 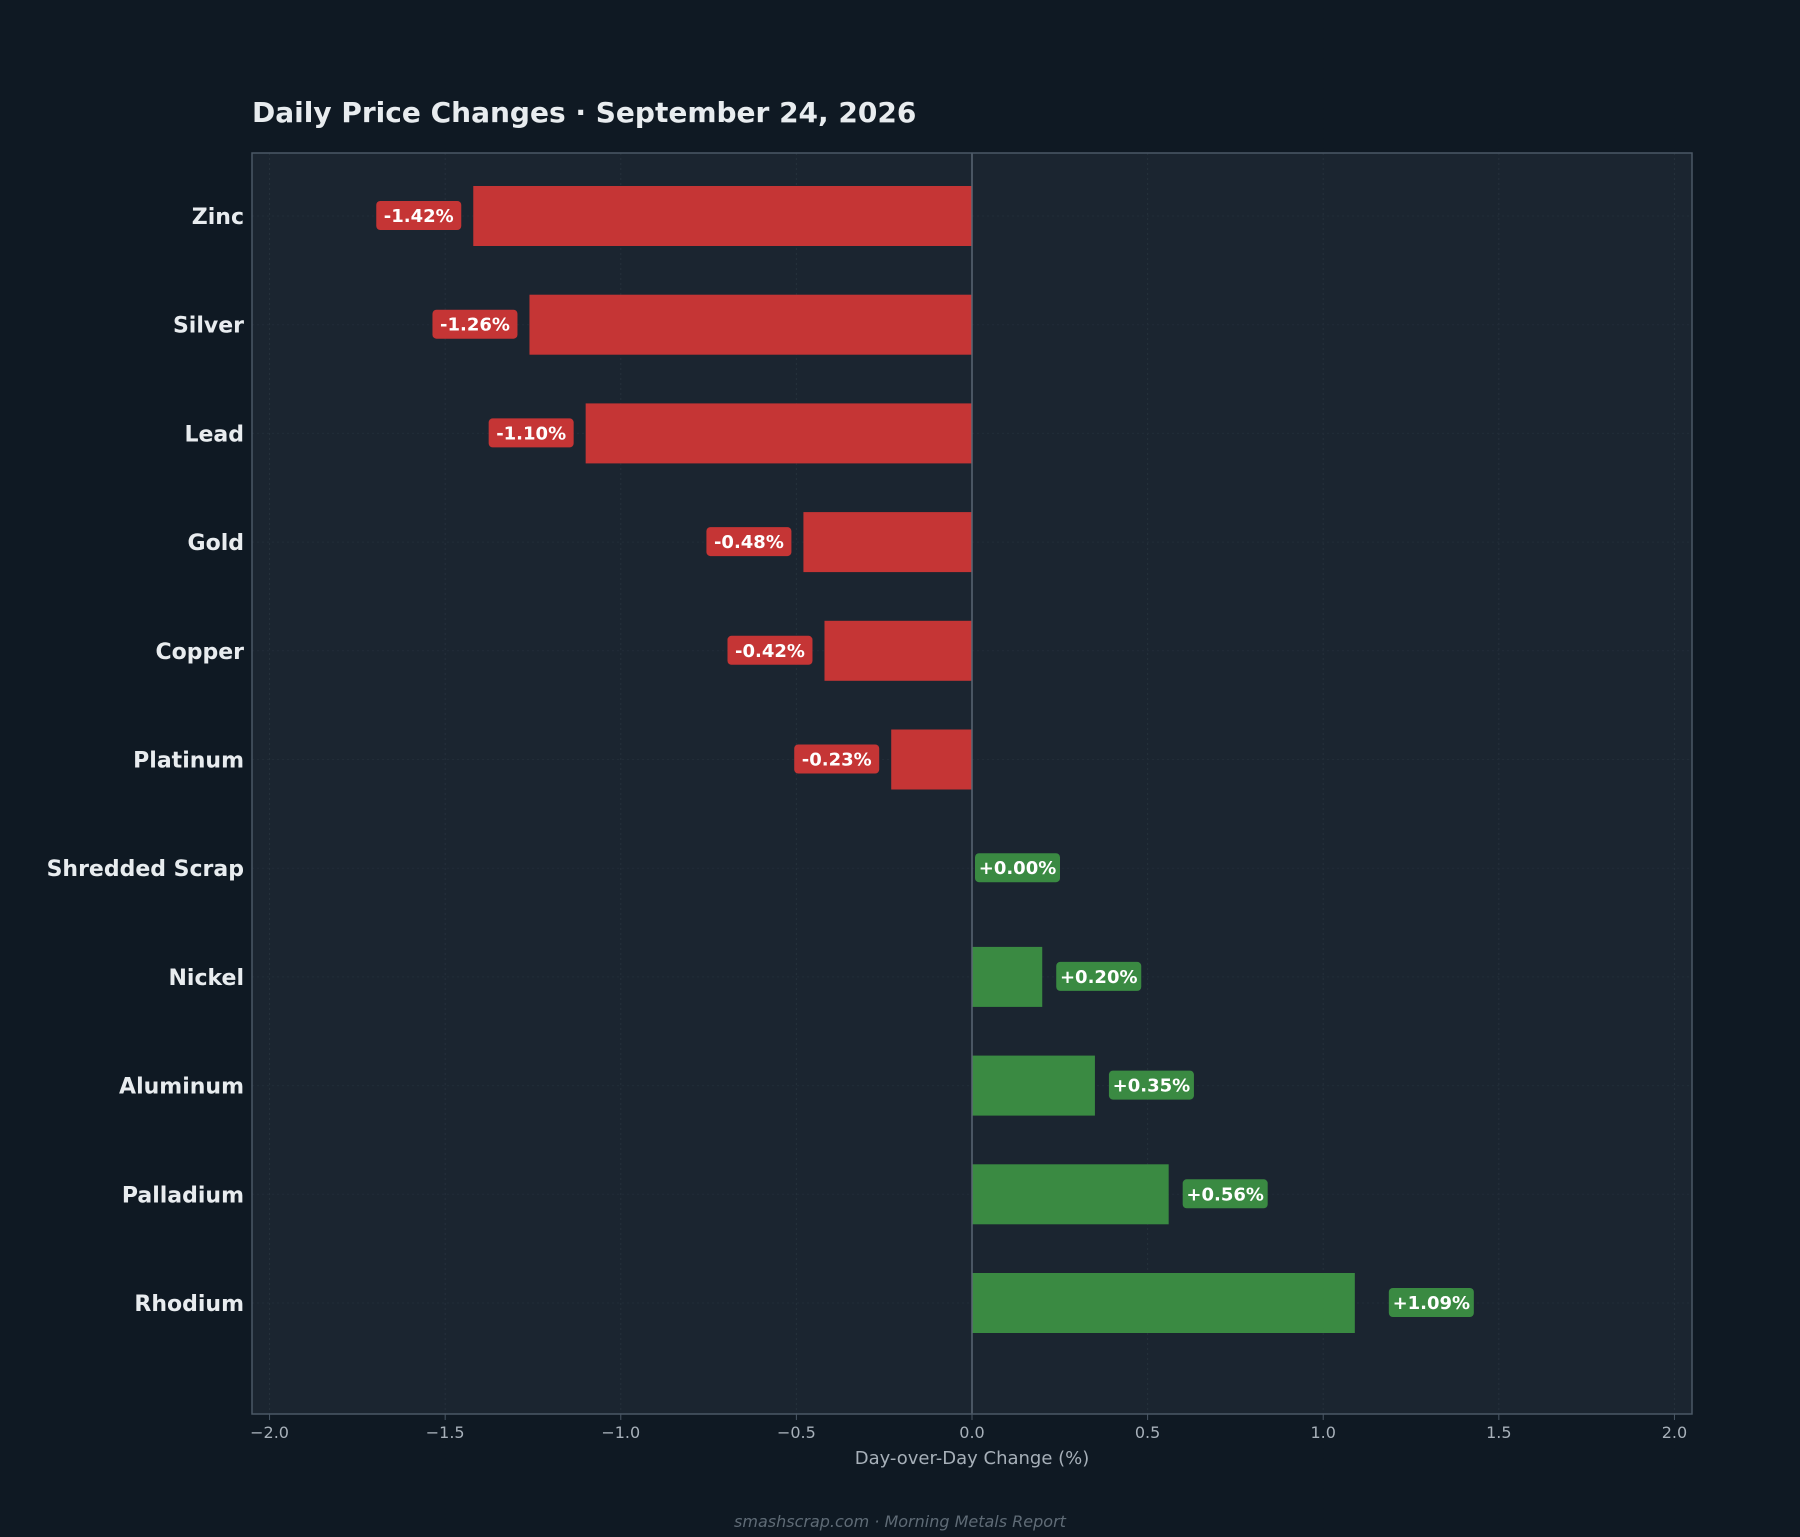 What do you see at coordinates (445, 1432) in the screenshot?
I see `x-tick-label: −1.5` at bounding box center [445, 1432].